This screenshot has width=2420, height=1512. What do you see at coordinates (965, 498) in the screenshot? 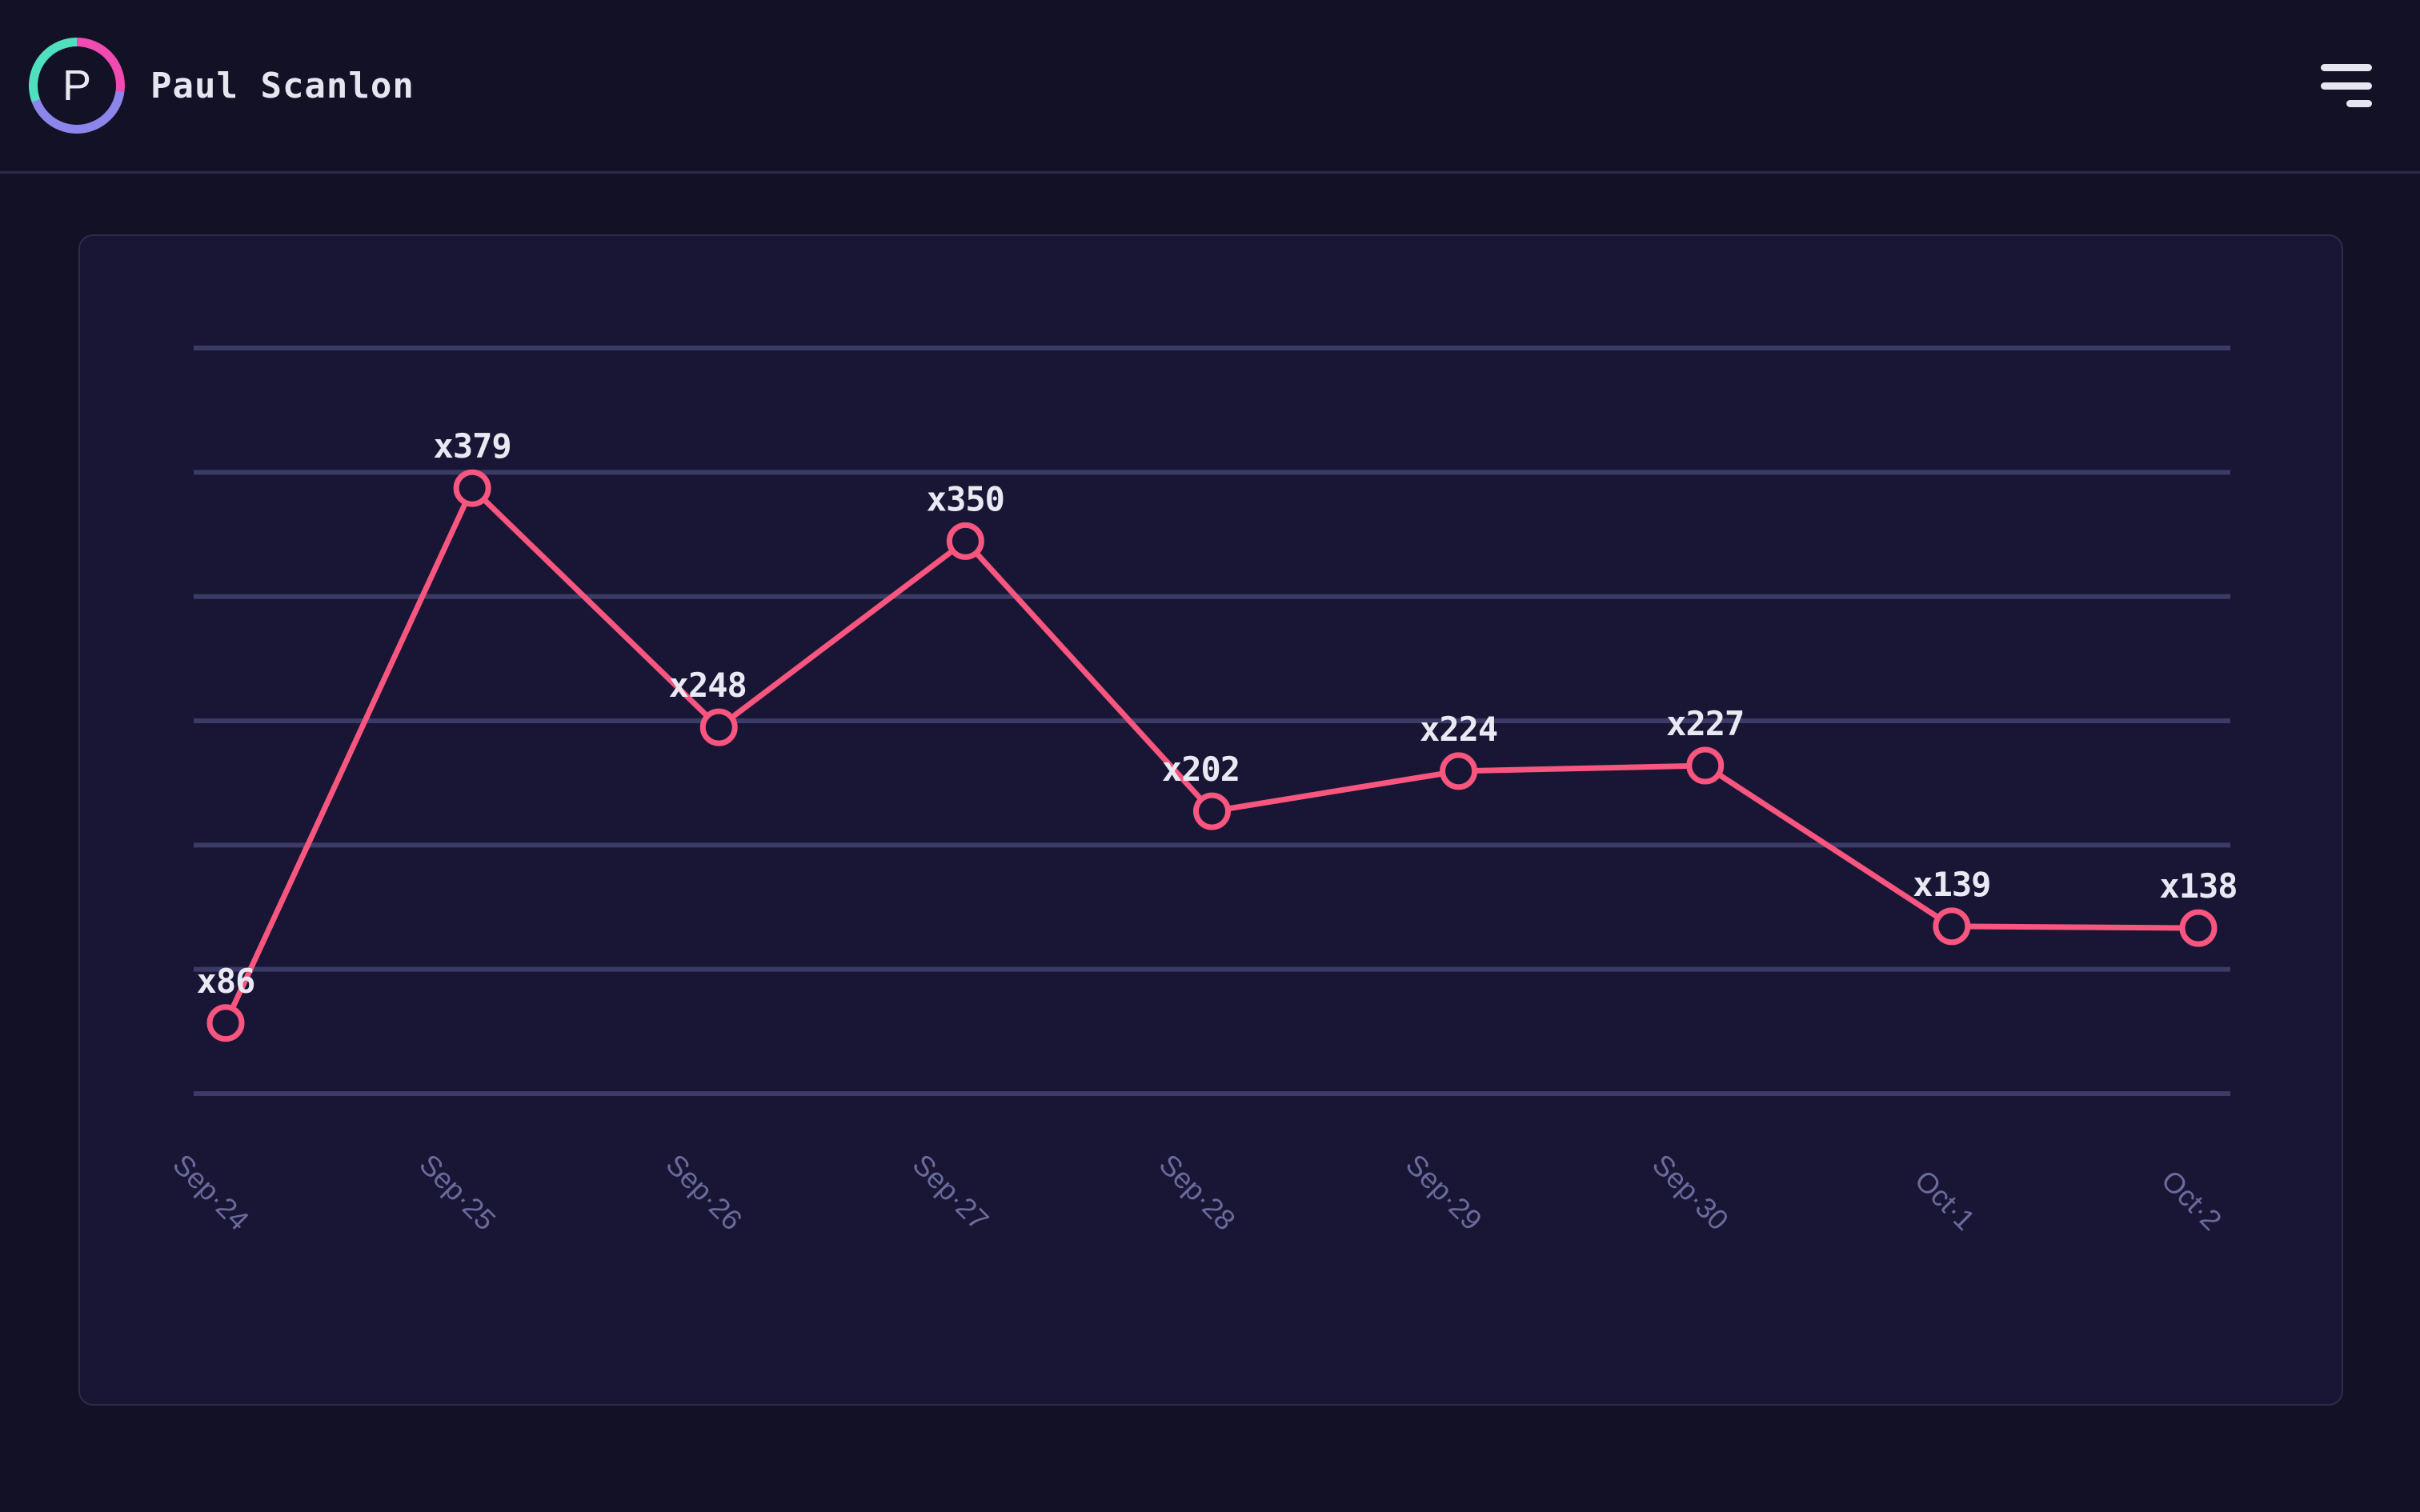
I see `data-point-label: x350` at bounding box center [965, 498].